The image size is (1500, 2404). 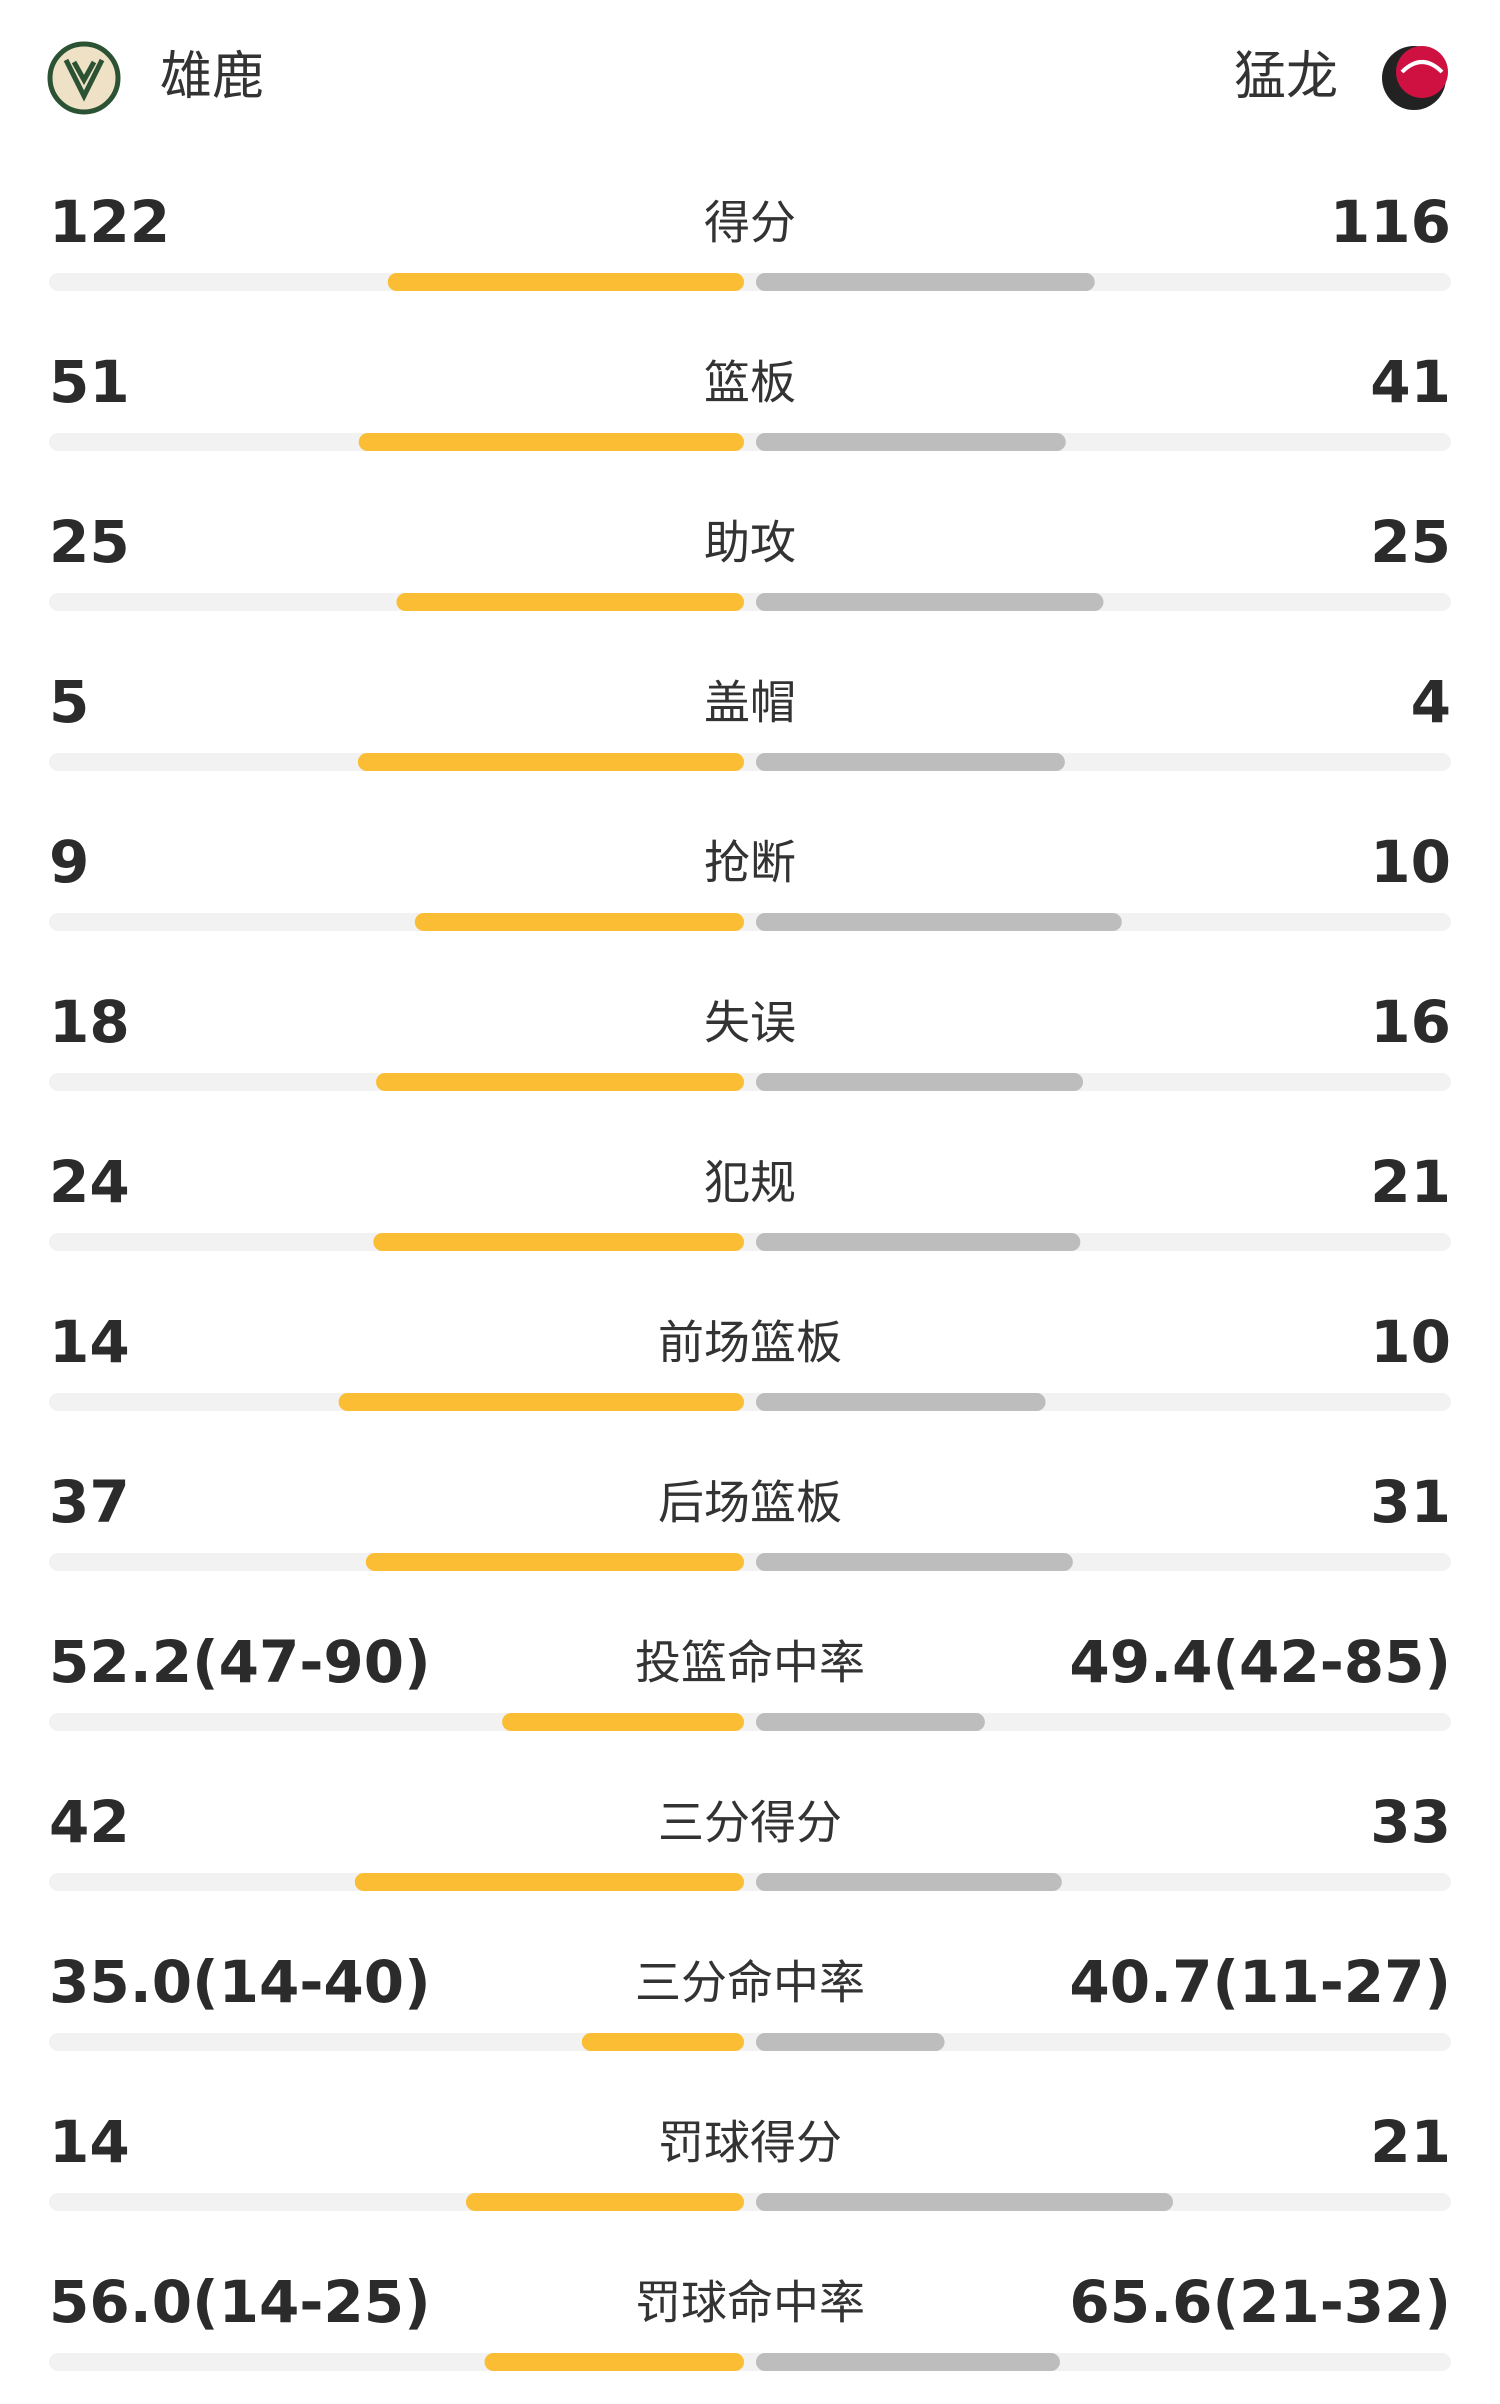 I want to click on stat-label: 罚球命中率, so click(x=750, y=2303).